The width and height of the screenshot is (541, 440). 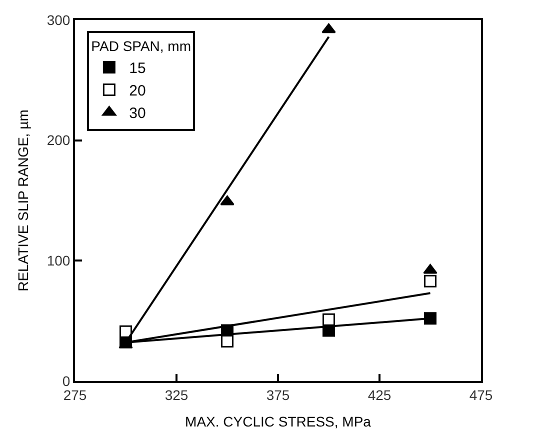 I want to click on x-tick-label: 375, so click(x=278, y=394).